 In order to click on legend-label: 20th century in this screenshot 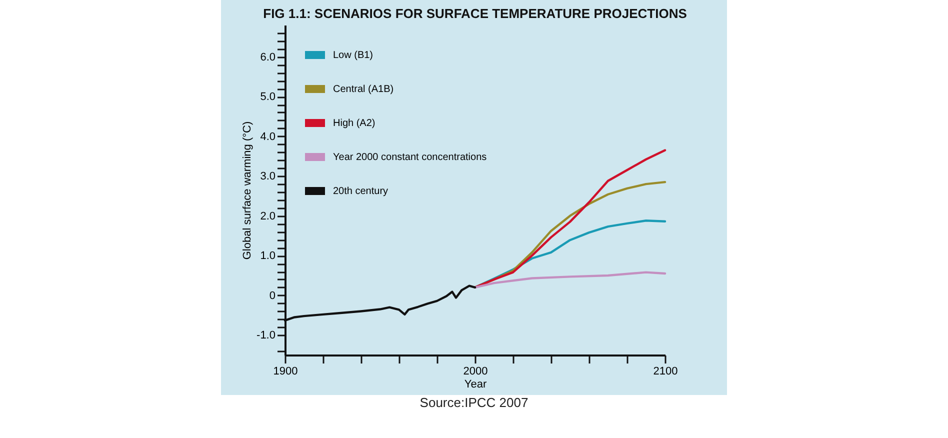, I will do `click(360, 191)`.